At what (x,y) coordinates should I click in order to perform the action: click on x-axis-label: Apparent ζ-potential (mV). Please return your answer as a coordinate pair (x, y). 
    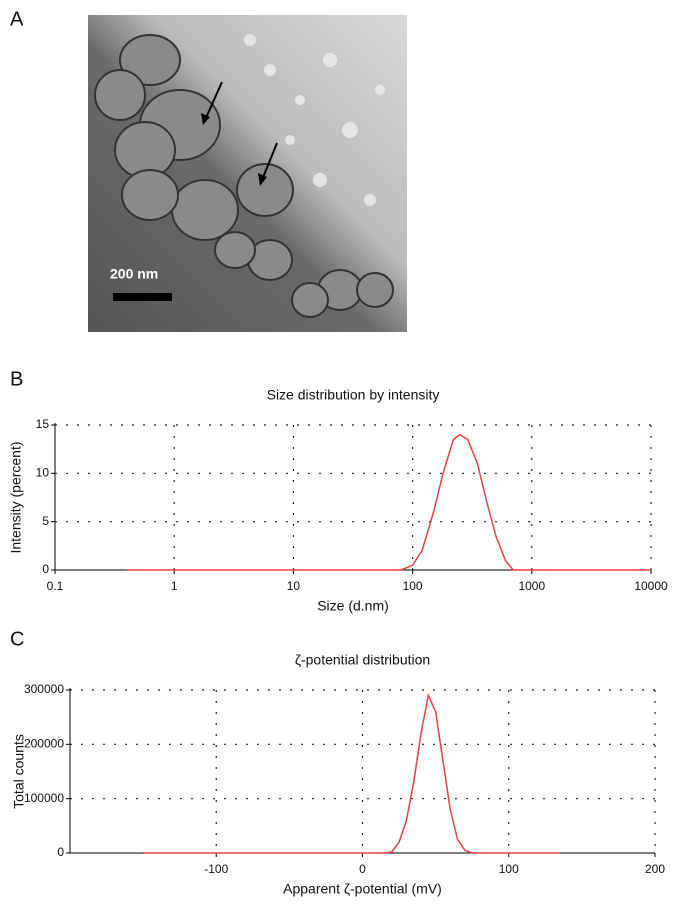
    Looking at the image, I should click on (362, 889).